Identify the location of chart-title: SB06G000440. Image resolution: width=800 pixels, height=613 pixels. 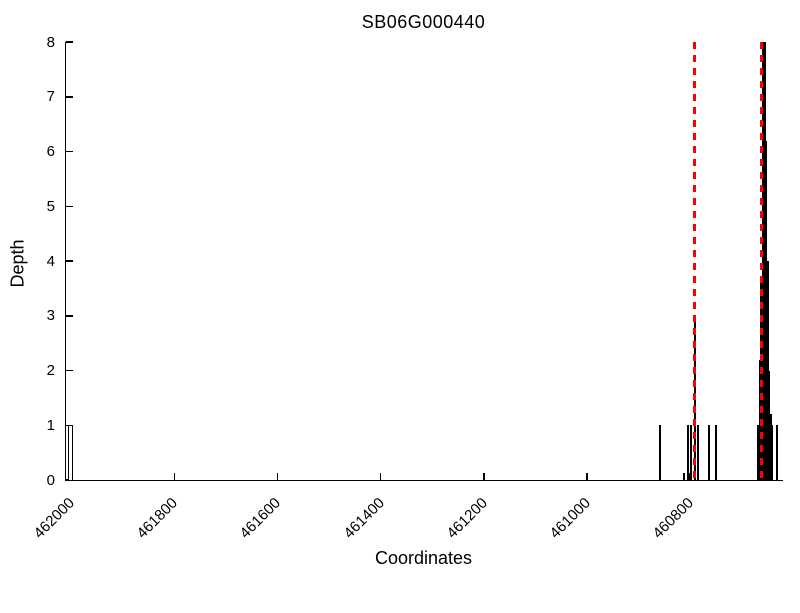
(423, 22).